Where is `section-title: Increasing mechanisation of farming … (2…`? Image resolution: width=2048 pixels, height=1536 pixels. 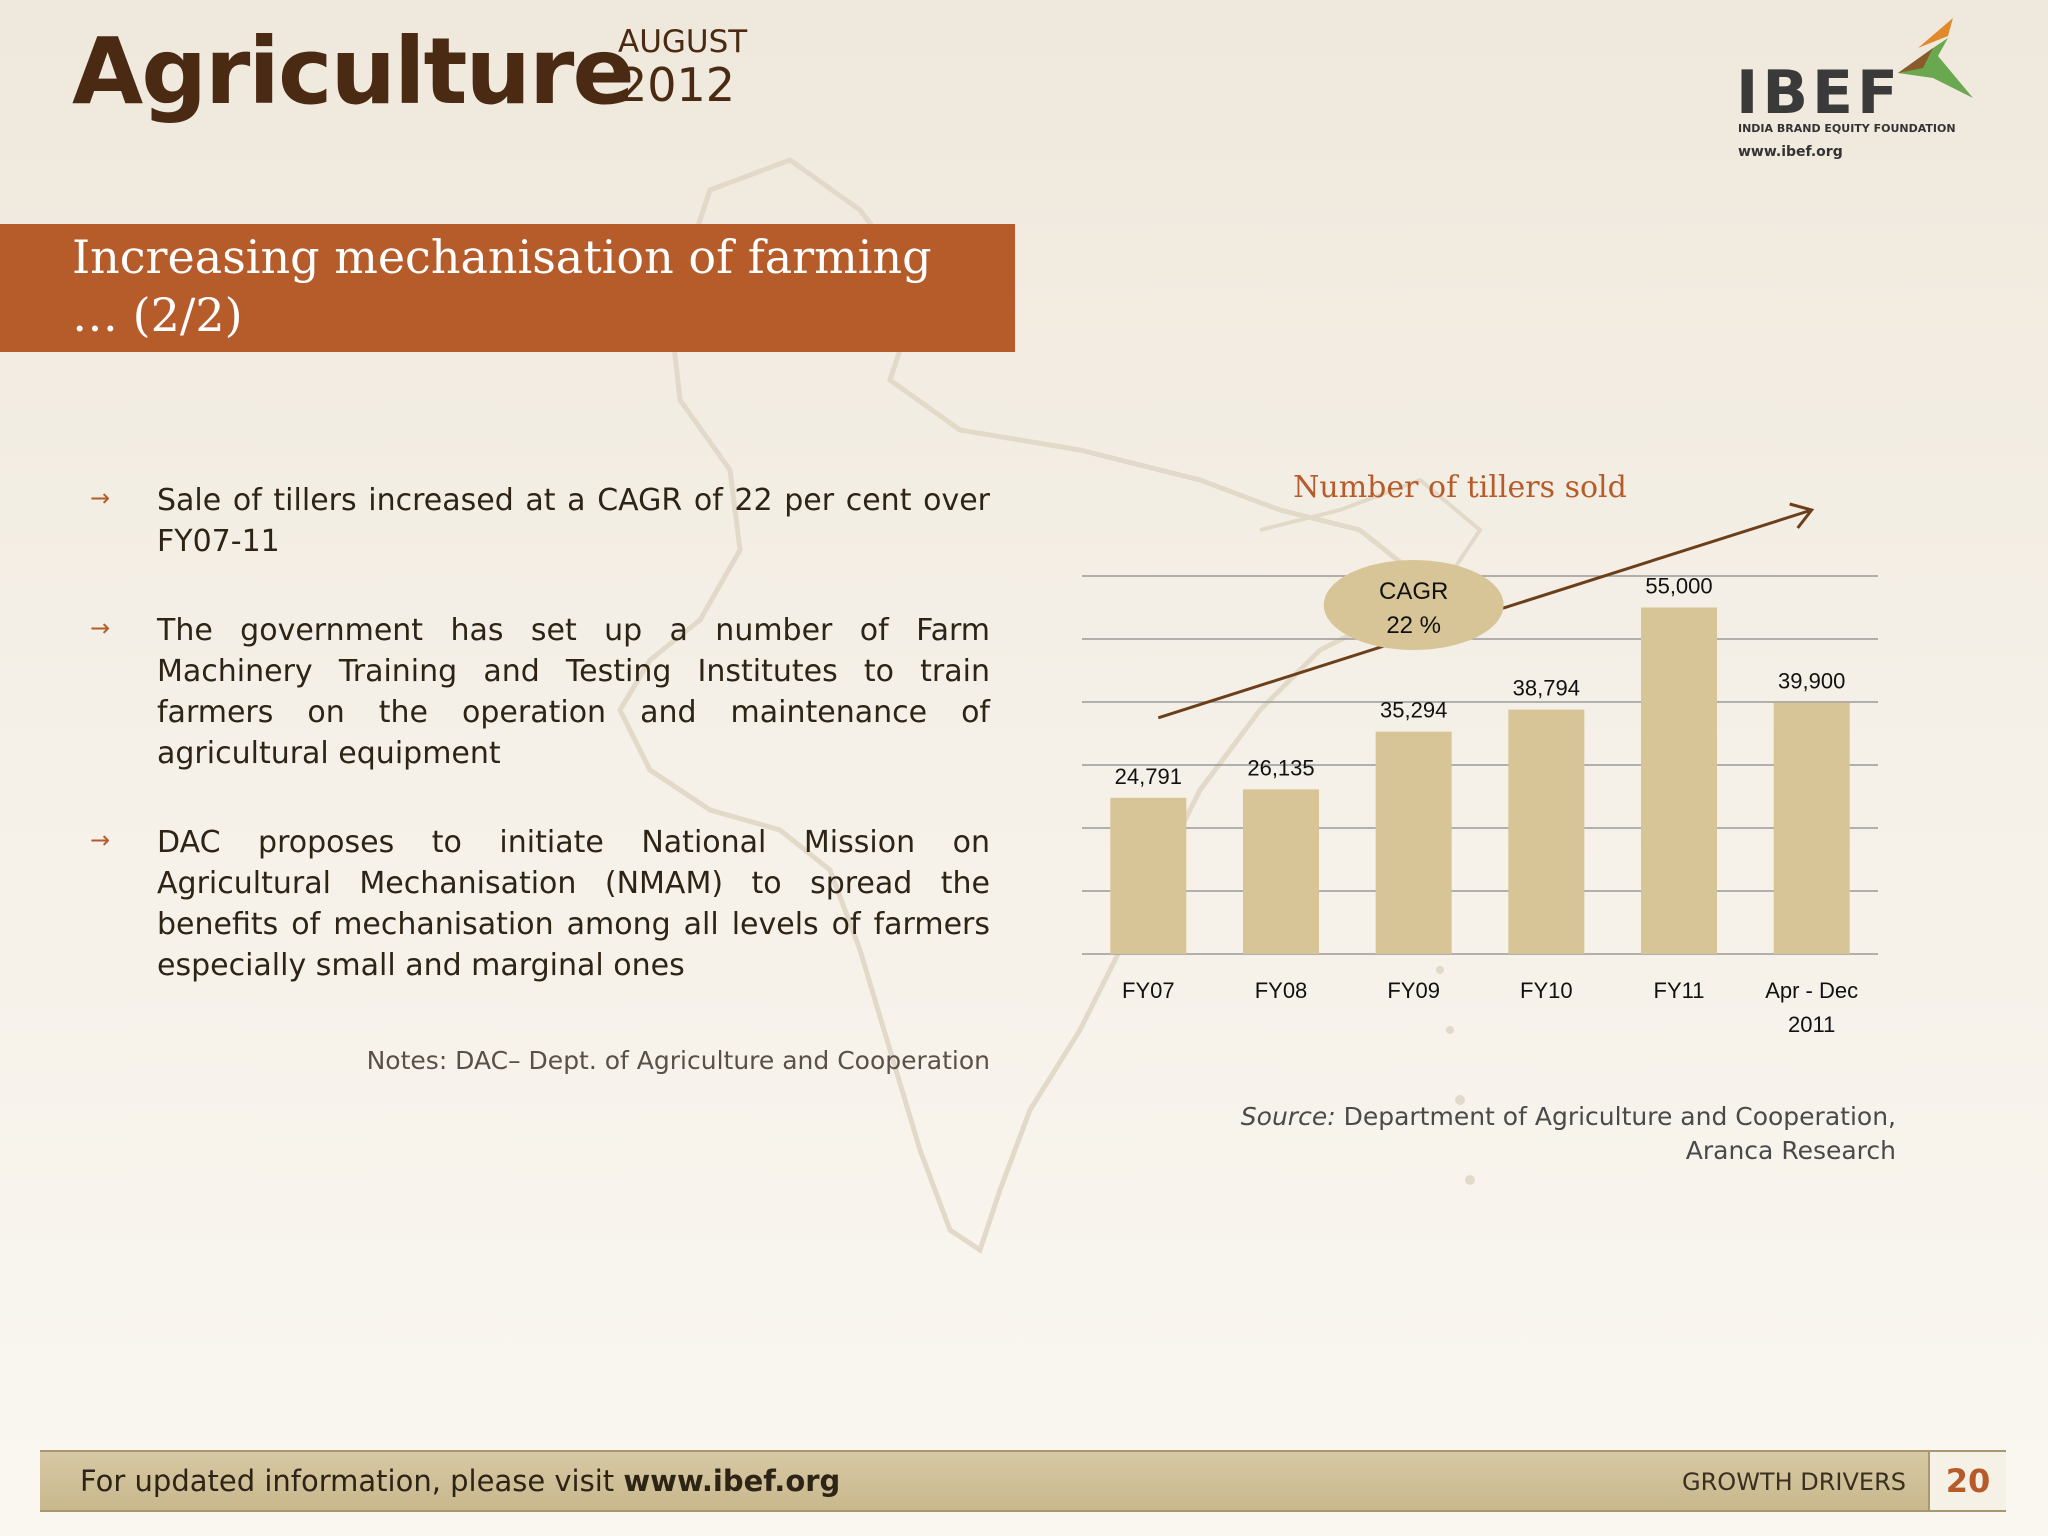 section-title: Increasing mechanisation of farming … (2… is located at coordinates (522, 286).